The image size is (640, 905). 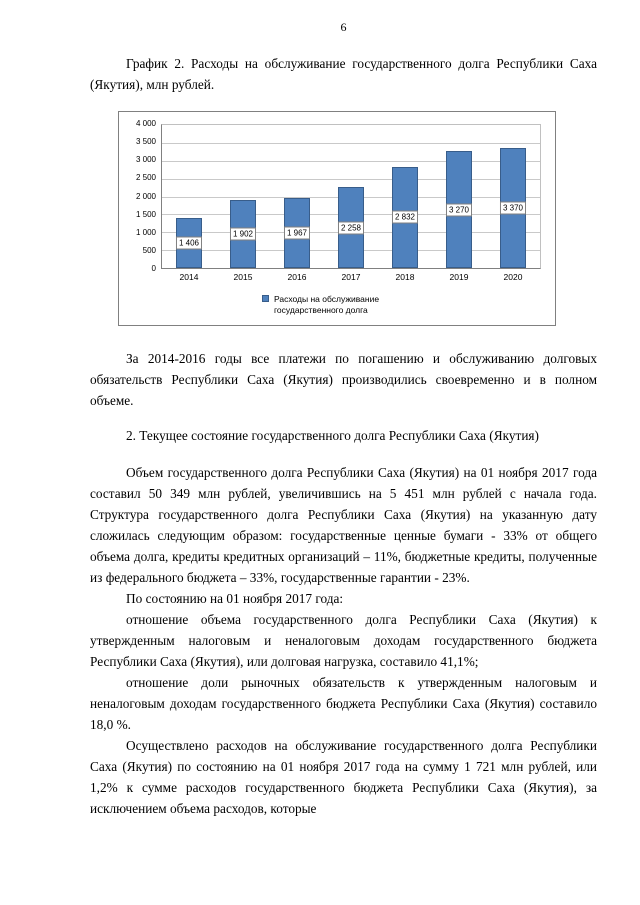 I want to click on bar-slot: 1 967, so click(x=297, y=196).